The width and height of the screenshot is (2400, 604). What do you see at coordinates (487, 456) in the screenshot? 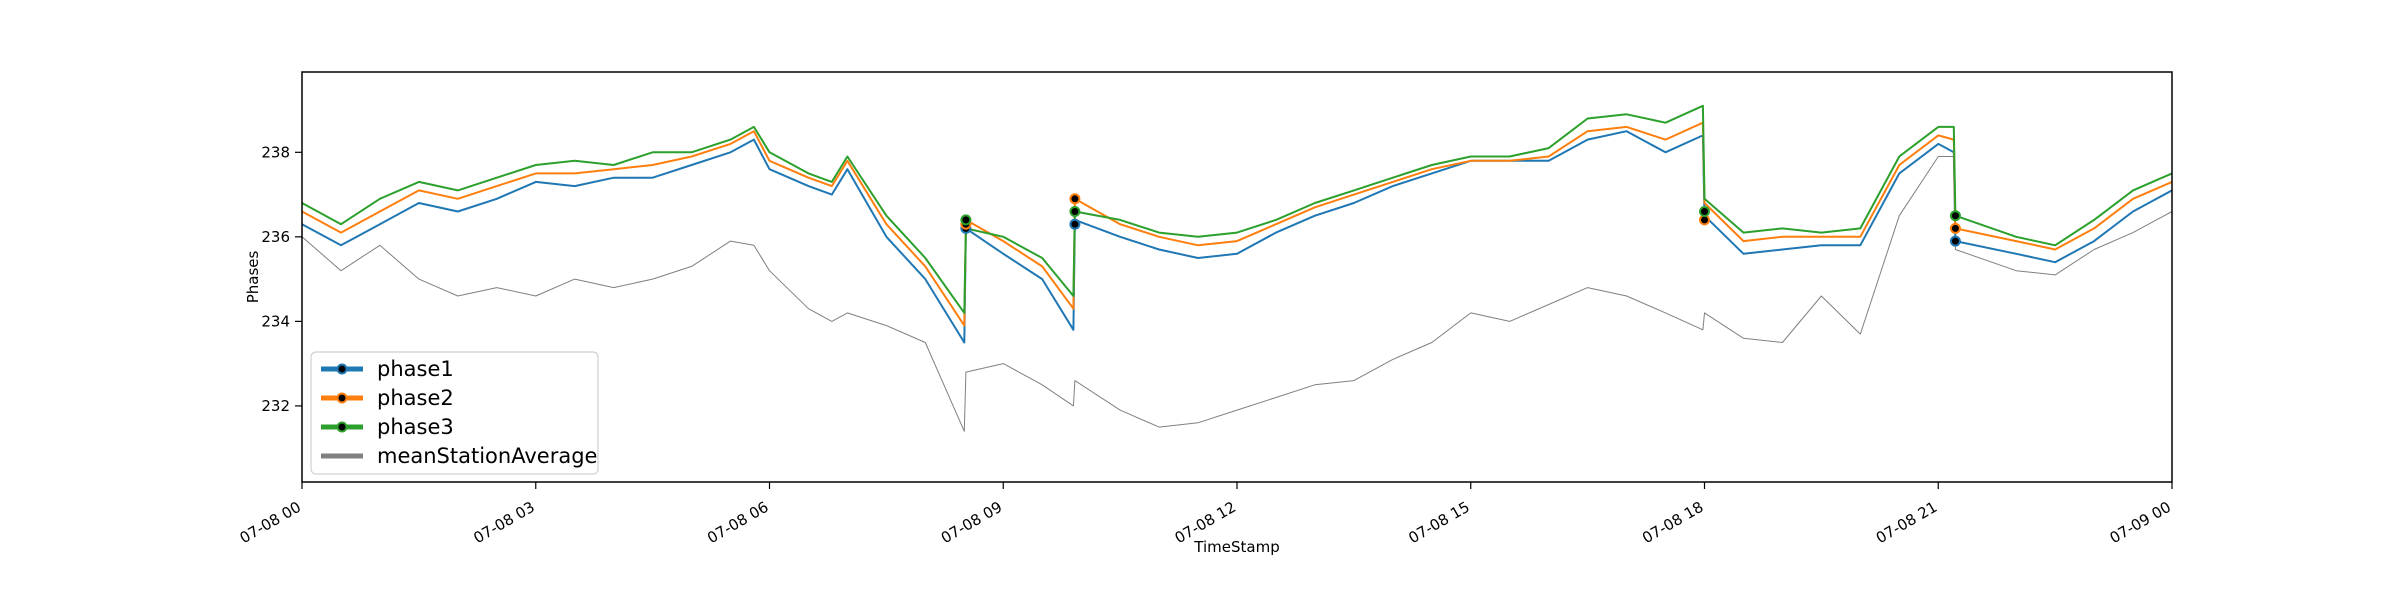
I see `legend-label-meanStationAverage: meanStationAverage` at bounding box center [487, 456].